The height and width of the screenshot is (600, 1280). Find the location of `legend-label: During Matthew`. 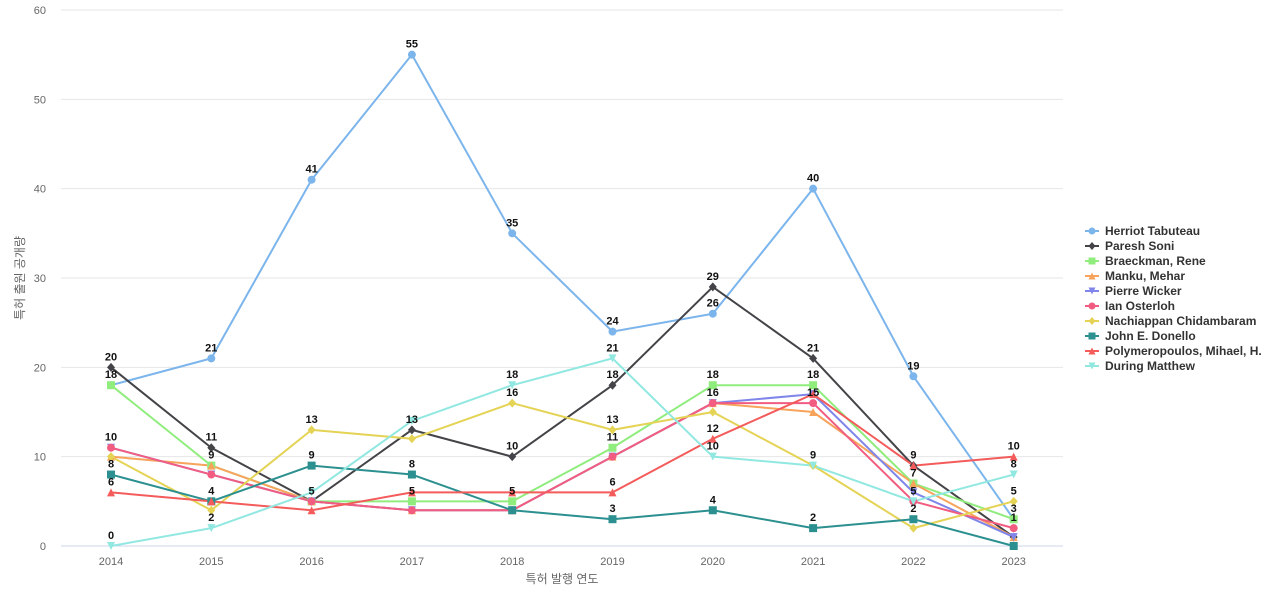

legend-label: During Matthew is located at coordinates (1150, 366).